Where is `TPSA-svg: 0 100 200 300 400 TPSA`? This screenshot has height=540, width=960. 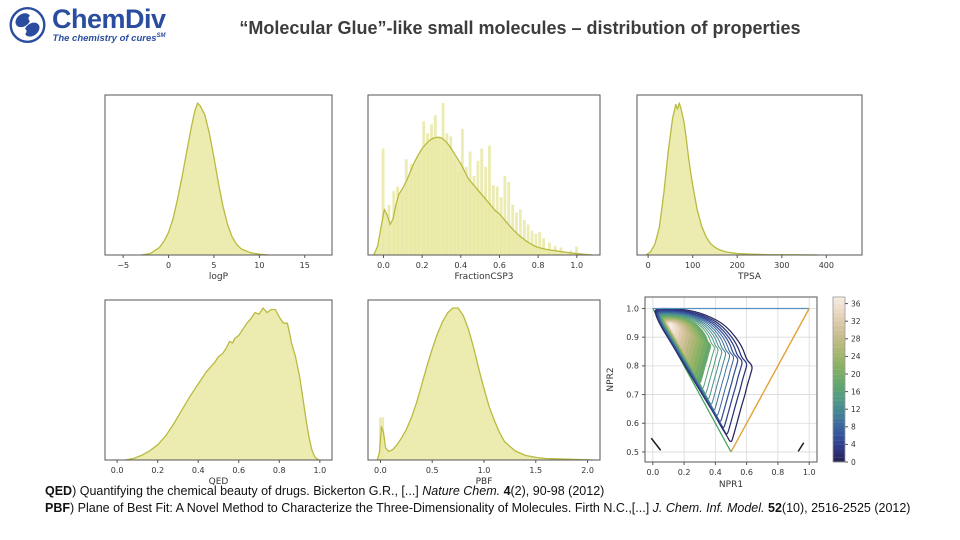 TPSA-svg: 0 100 200 300 400 TPSA is located at coordinates (749, 188).